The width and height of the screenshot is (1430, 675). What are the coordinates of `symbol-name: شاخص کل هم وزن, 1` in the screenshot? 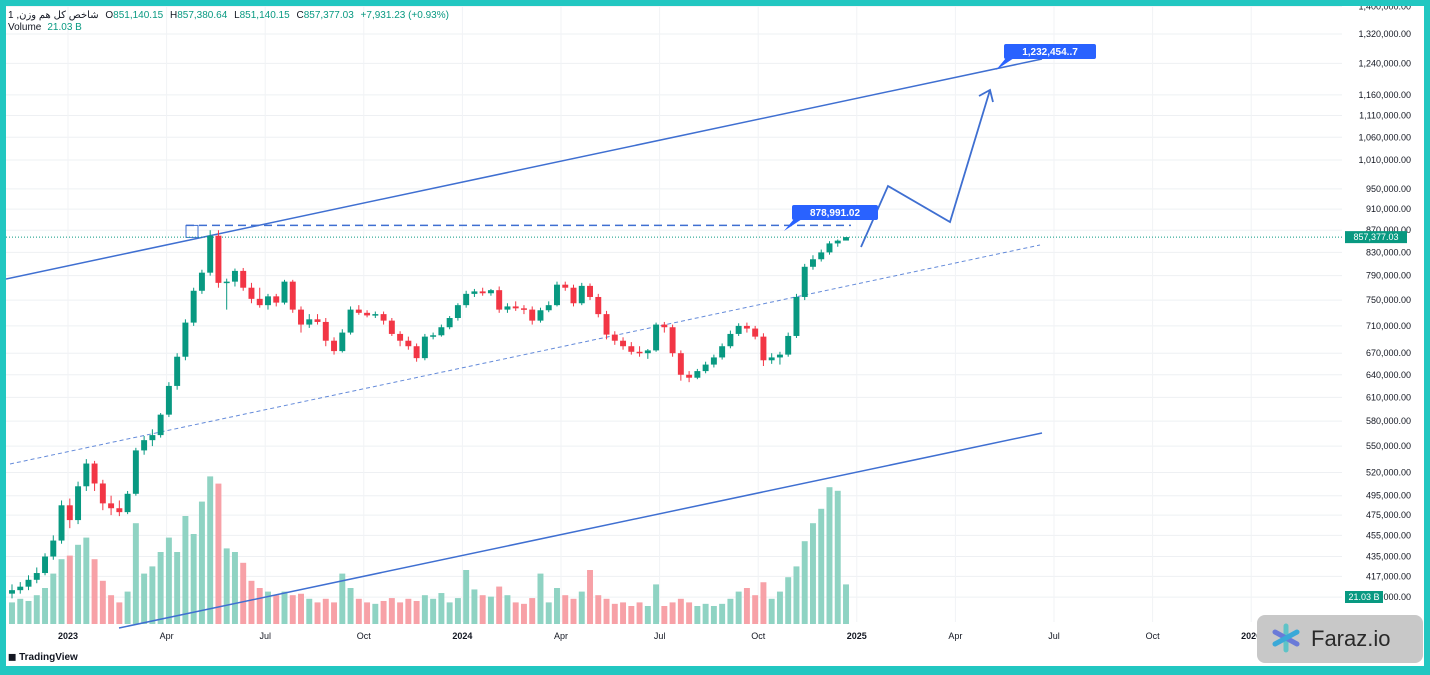 It's located at (53, 15).